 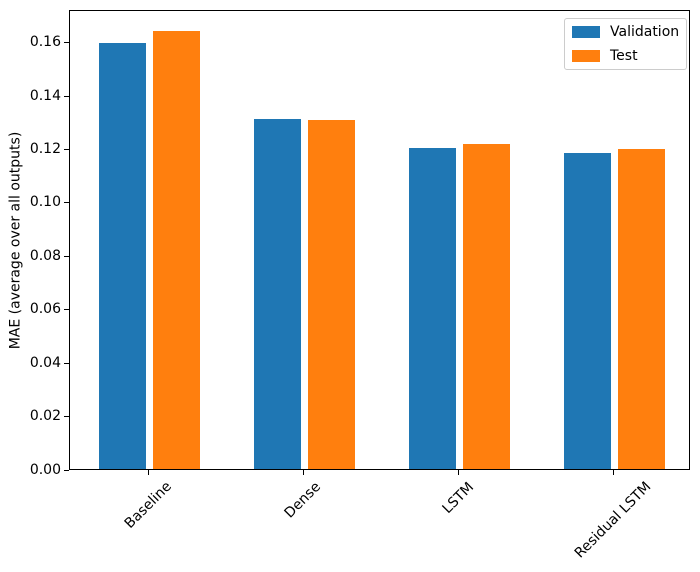 What do you see at coordinates (612, 520) in the screenshot?
I see `x-tick-label-residual-lstm: Residual LSTM` at bounding box center [612, 520].